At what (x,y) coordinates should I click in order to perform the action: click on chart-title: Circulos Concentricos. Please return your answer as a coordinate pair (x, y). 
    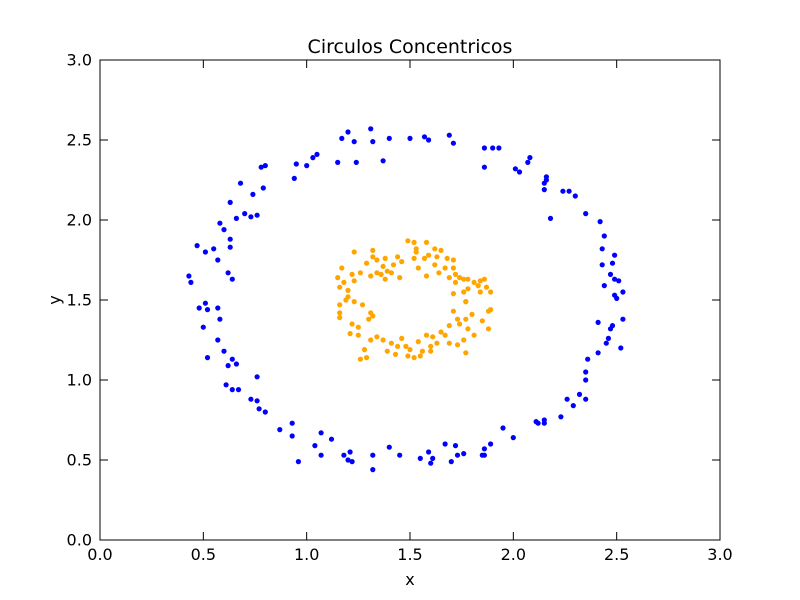
    Looking at the image, I should click on (410, 47).